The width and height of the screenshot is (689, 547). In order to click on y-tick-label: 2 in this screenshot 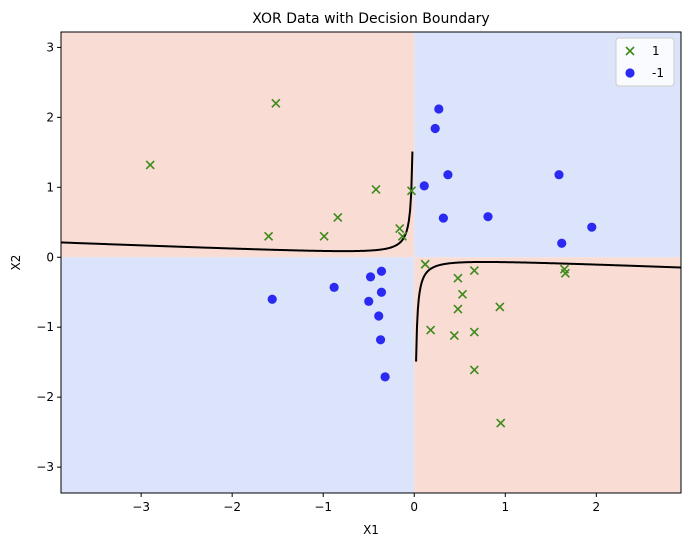, I will do `click(50, 117)`.